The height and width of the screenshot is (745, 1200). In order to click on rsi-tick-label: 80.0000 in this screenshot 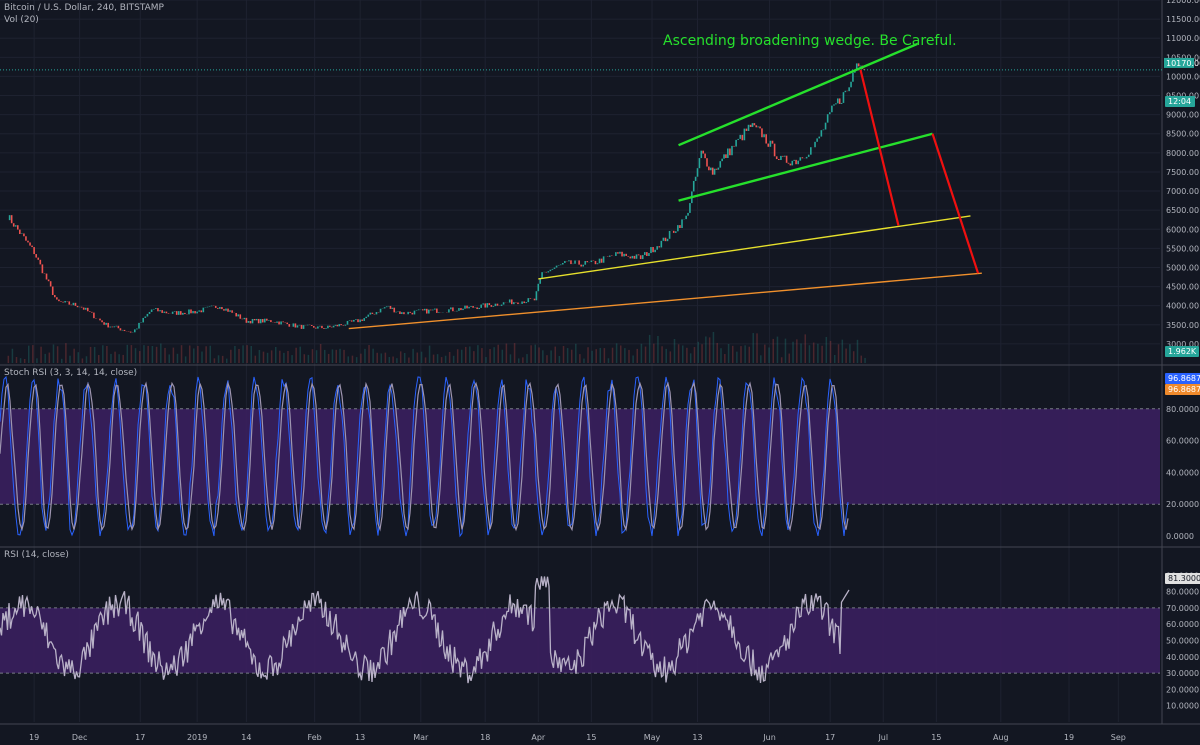, I will do `click(1182, 592)`.